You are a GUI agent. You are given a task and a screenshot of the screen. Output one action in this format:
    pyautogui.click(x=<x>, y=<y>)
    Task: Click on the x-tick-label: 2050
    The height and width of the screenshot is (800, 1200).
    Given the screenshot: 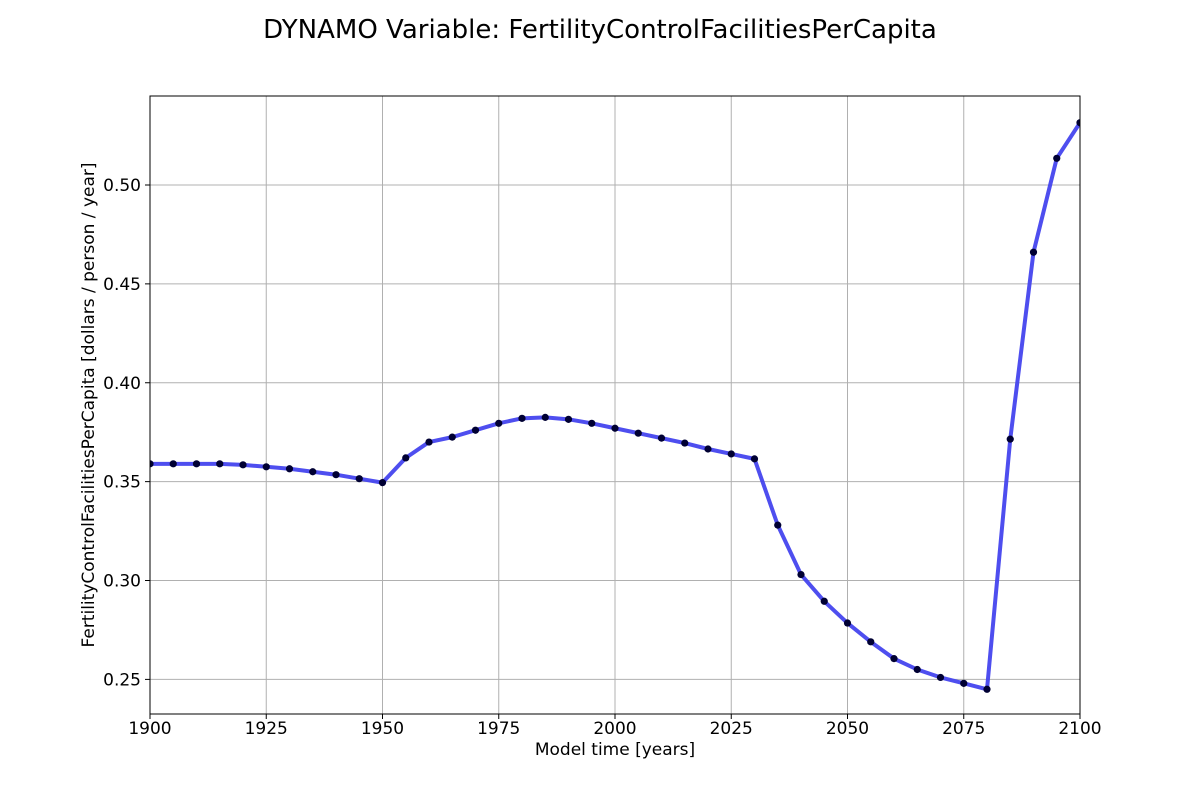 What is the action you would take?
    pyautogui.click(x=847, y=729)
    